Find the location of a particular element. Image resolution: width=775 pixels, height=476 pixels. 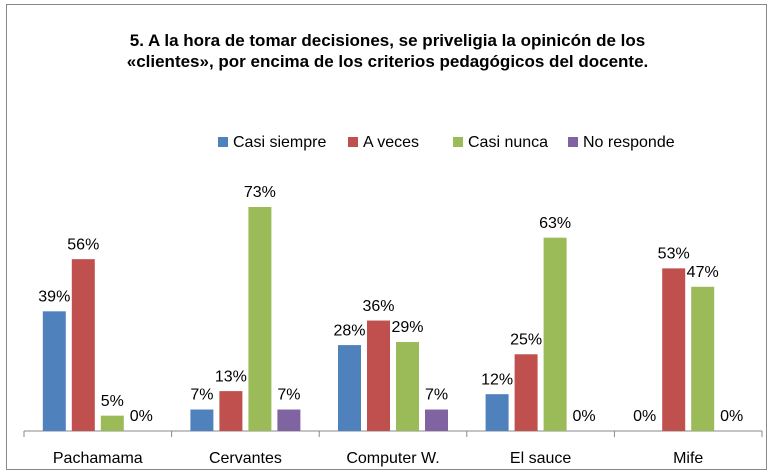

data-label: 12% is located at coordinates (497, 379).